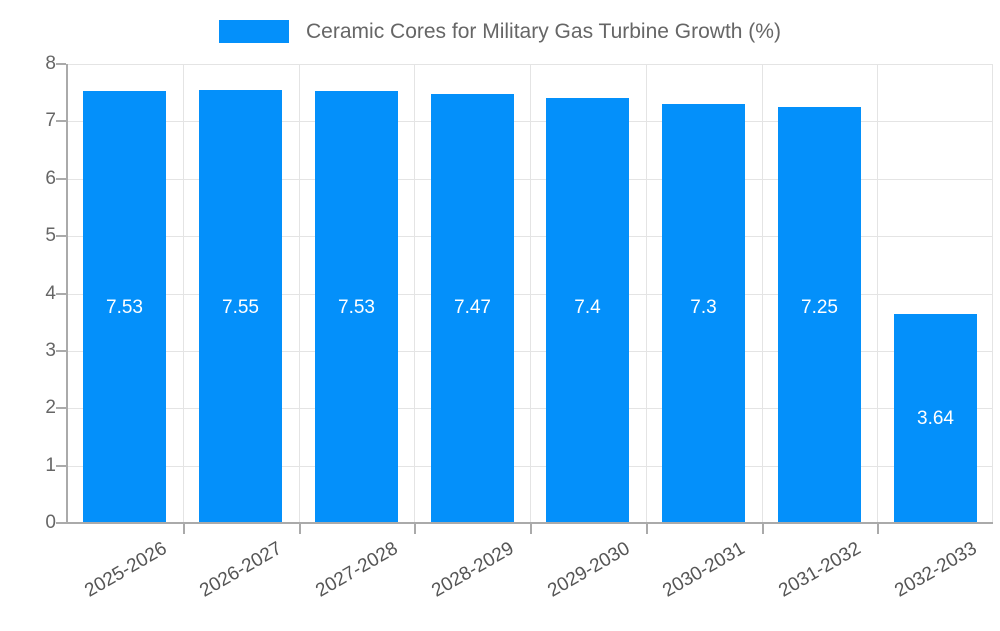 The width and height of the screenshot is (1000, 631). Describe the element at coordinates (50, 121) in the screenshot. I see `y-axis-tick-label: 7` at that location.